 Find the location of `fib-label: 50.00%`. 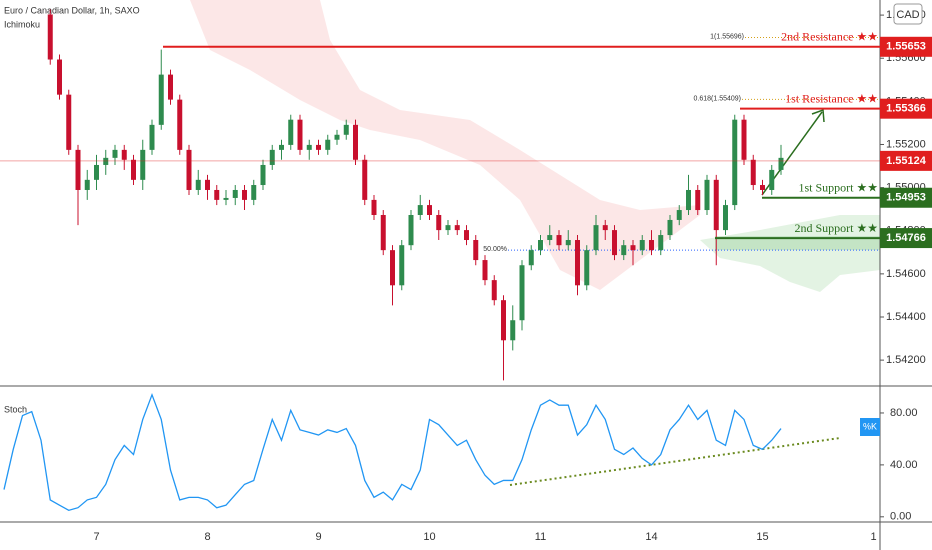

fib-label: 50.00% is located at coordinates (495, 249).